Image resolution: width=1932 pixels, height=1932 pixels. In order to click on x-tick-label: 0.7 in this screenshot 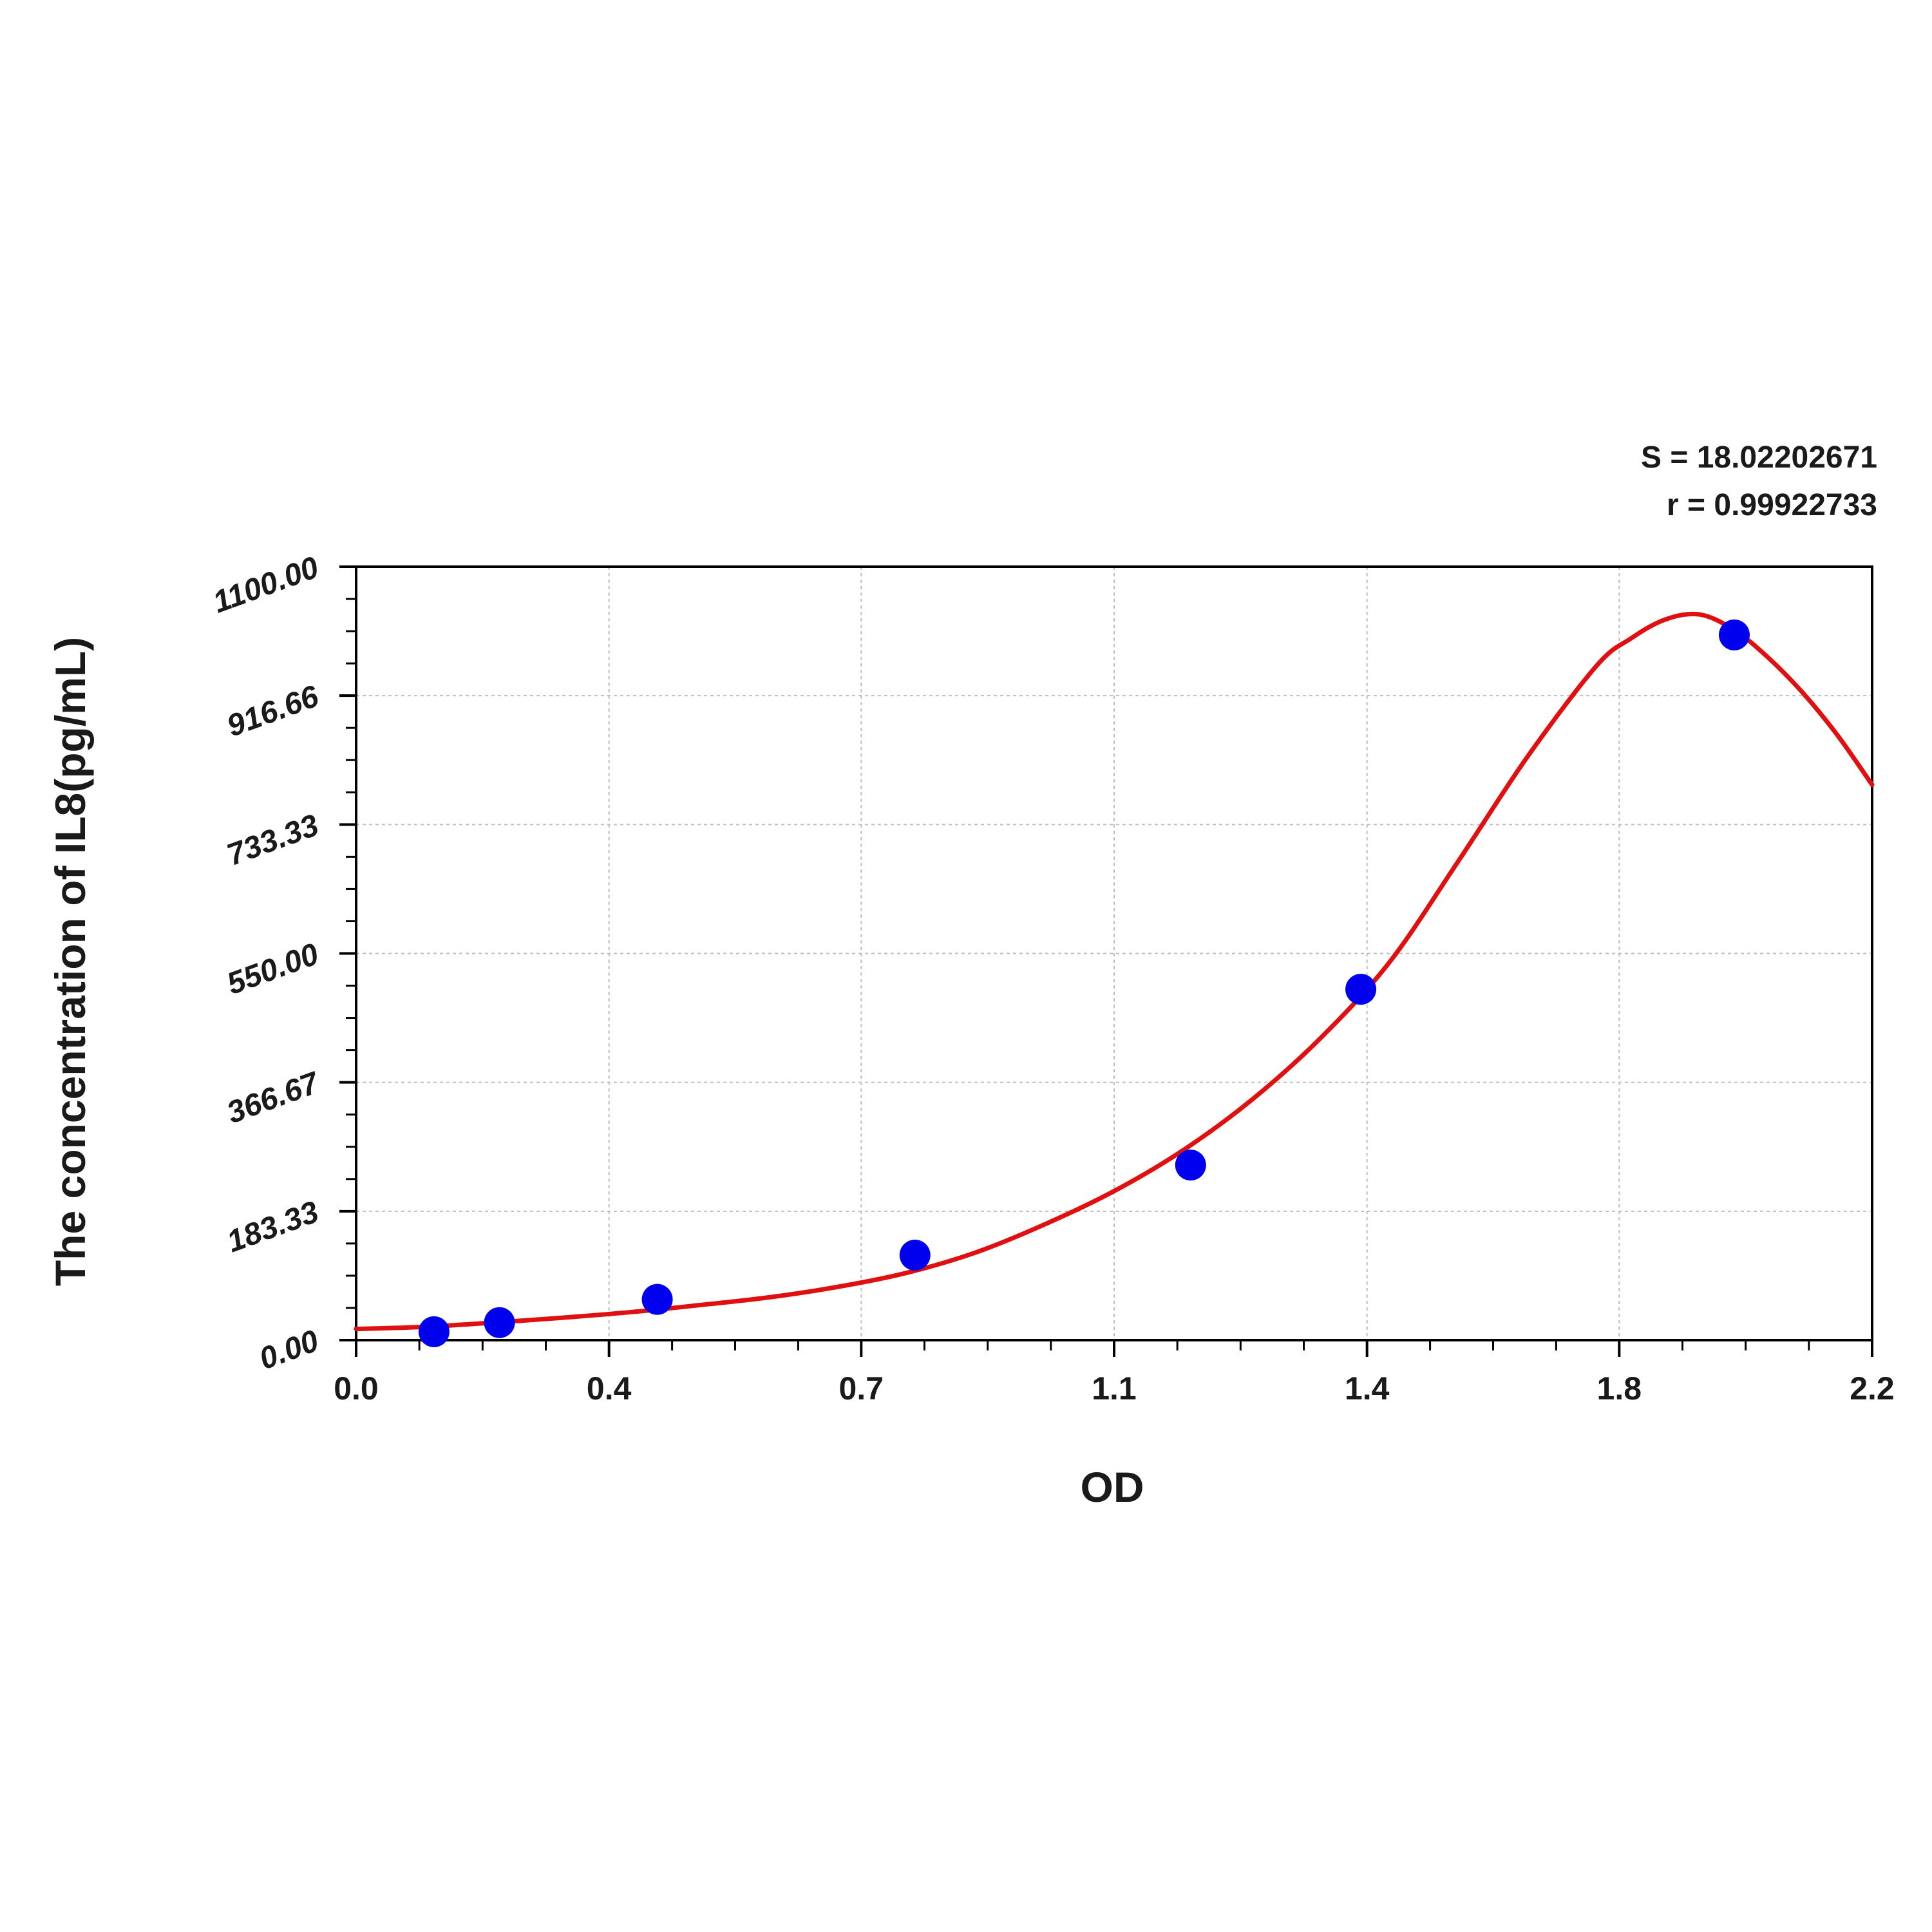, I will do `click(861, 1388)`.